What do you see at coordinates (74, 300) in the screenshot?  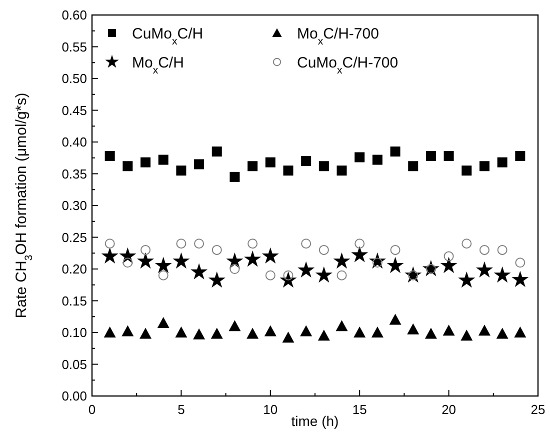 I see `y-tick-label: 0.15` at bounding box center [74, 300].